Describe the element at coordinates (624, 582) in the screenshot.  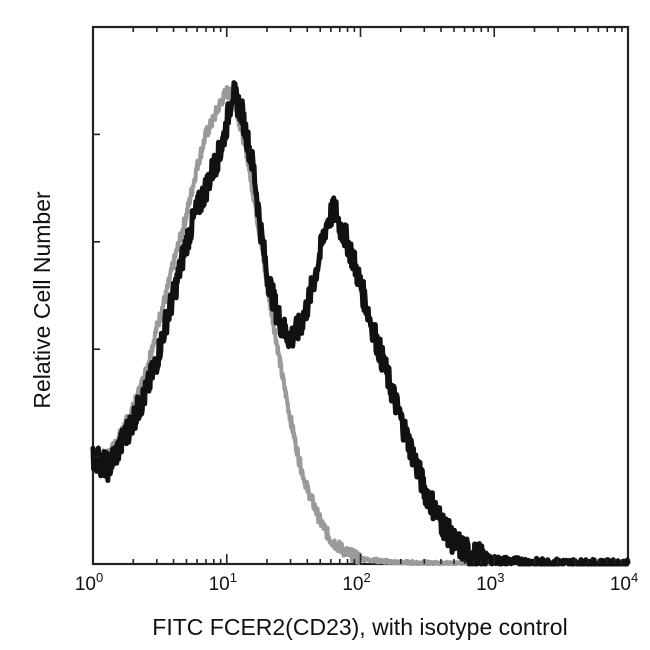
I see `x-tick-label: 10⁴` at that location.